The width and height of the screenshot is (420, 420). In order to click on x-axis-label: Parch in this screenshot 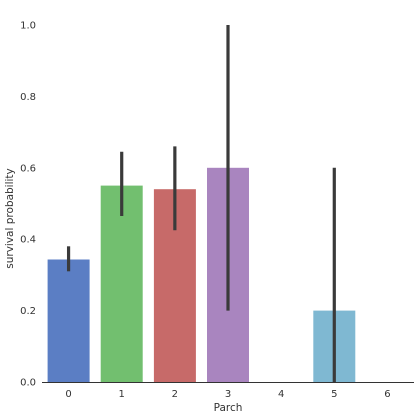, I will do `click(228, 408)`.